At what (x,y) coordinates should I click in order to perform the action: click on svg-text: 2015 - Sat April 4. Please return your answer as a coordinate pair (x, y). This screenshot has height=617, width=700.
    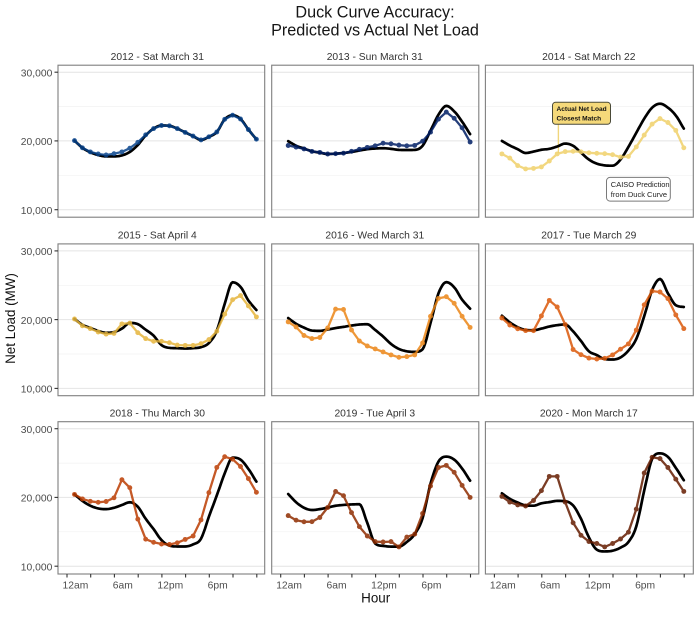
    Looking at the image, I should click on (157, 236).